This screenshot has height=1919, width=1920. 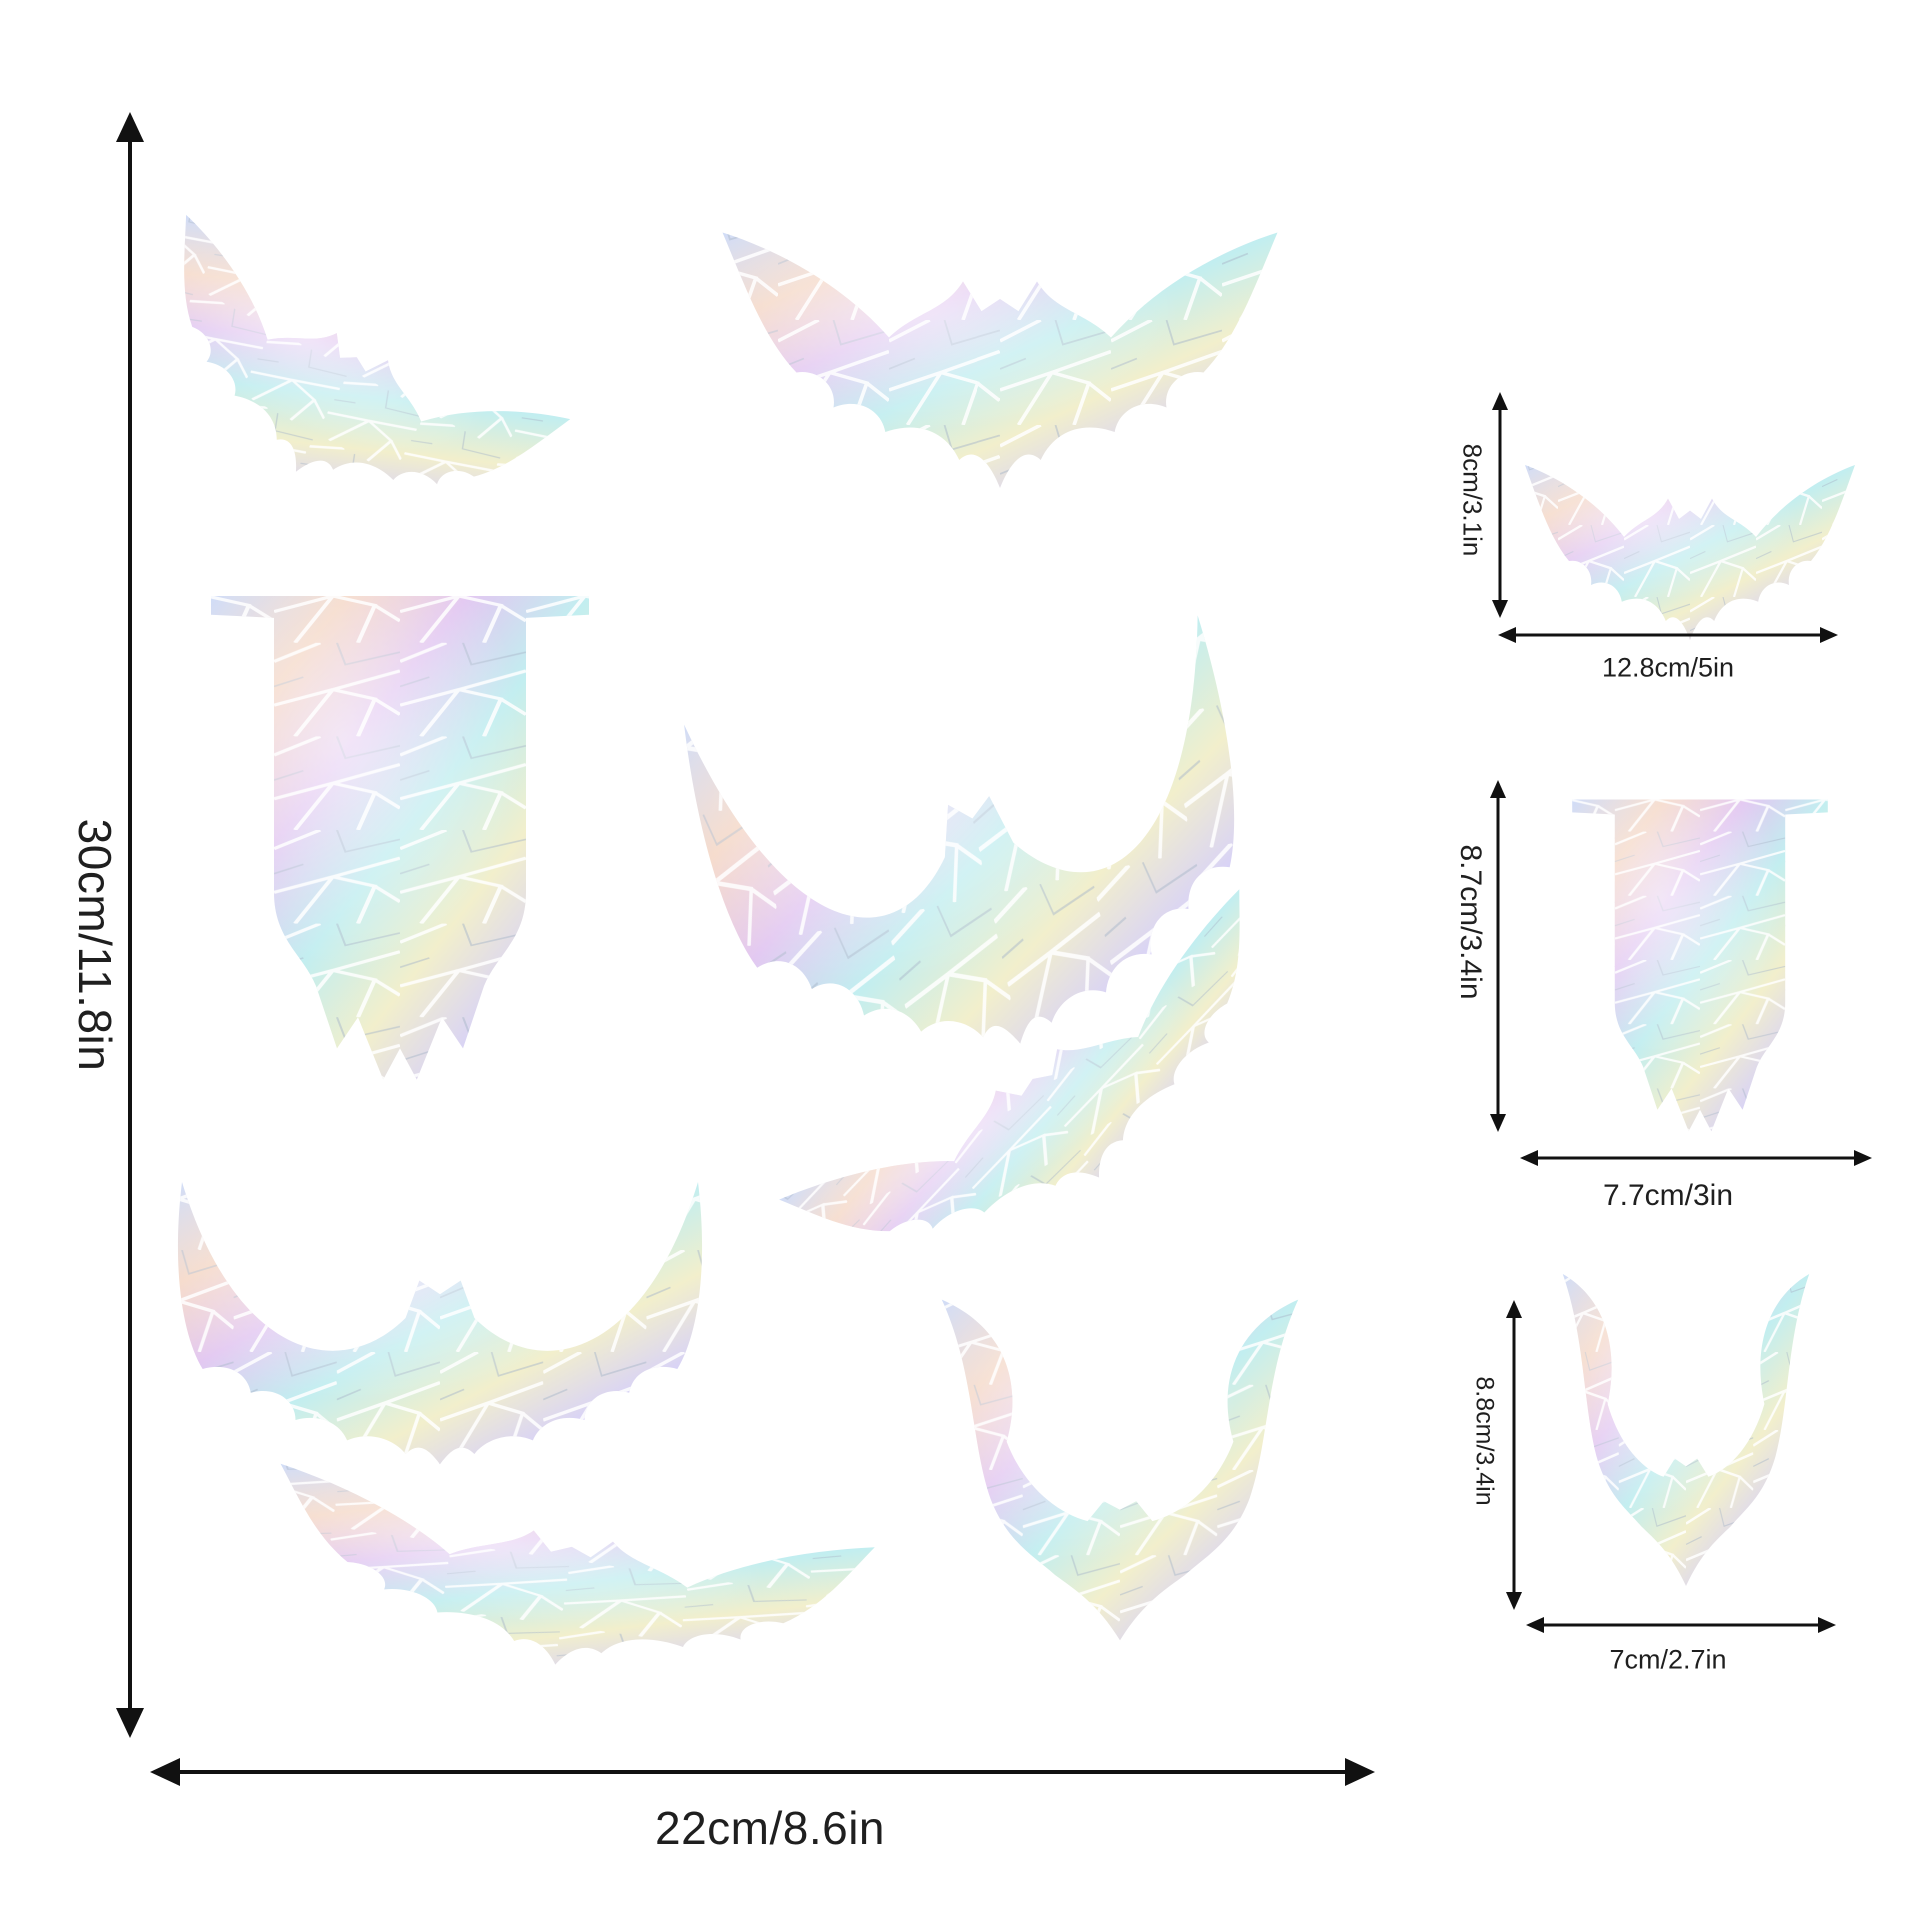 I want to click on sheet-width-label: 22cm/8.6in, so click(x=770, y=1828).